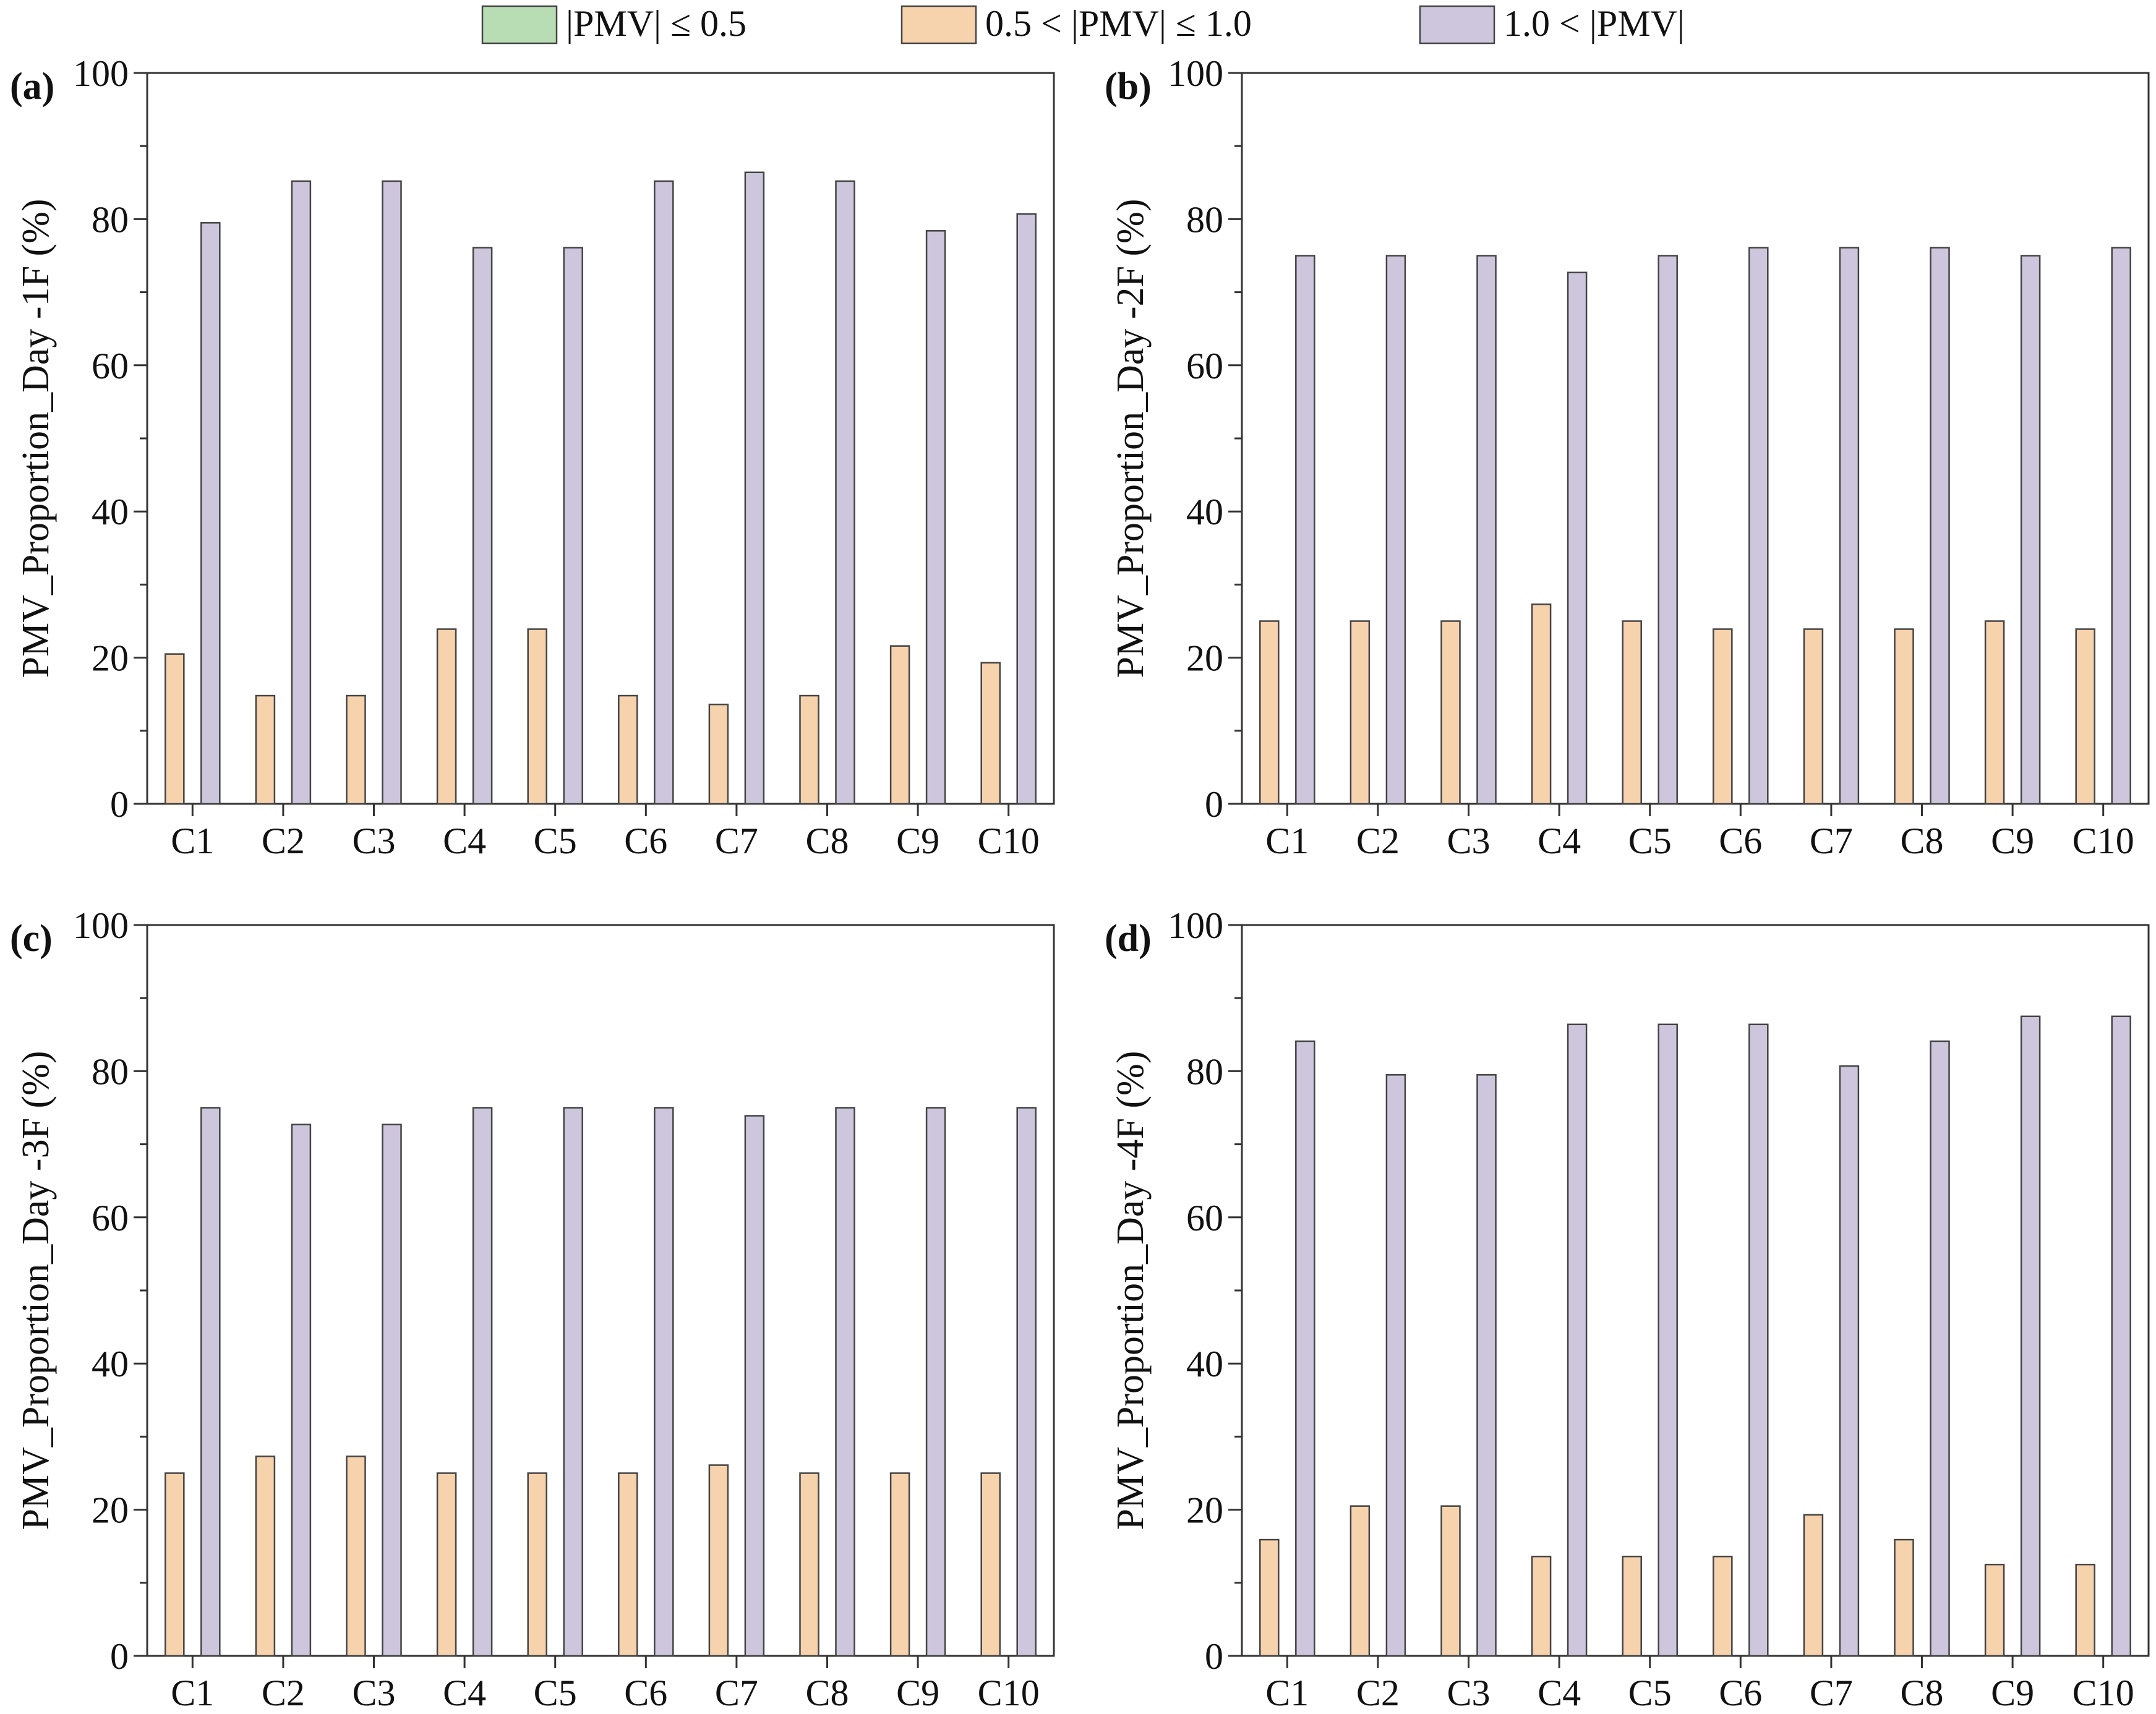 The width and height of the screenshot is (2156, 1714). I want to click on x-tick-label: C10, so click(1009, 1693).